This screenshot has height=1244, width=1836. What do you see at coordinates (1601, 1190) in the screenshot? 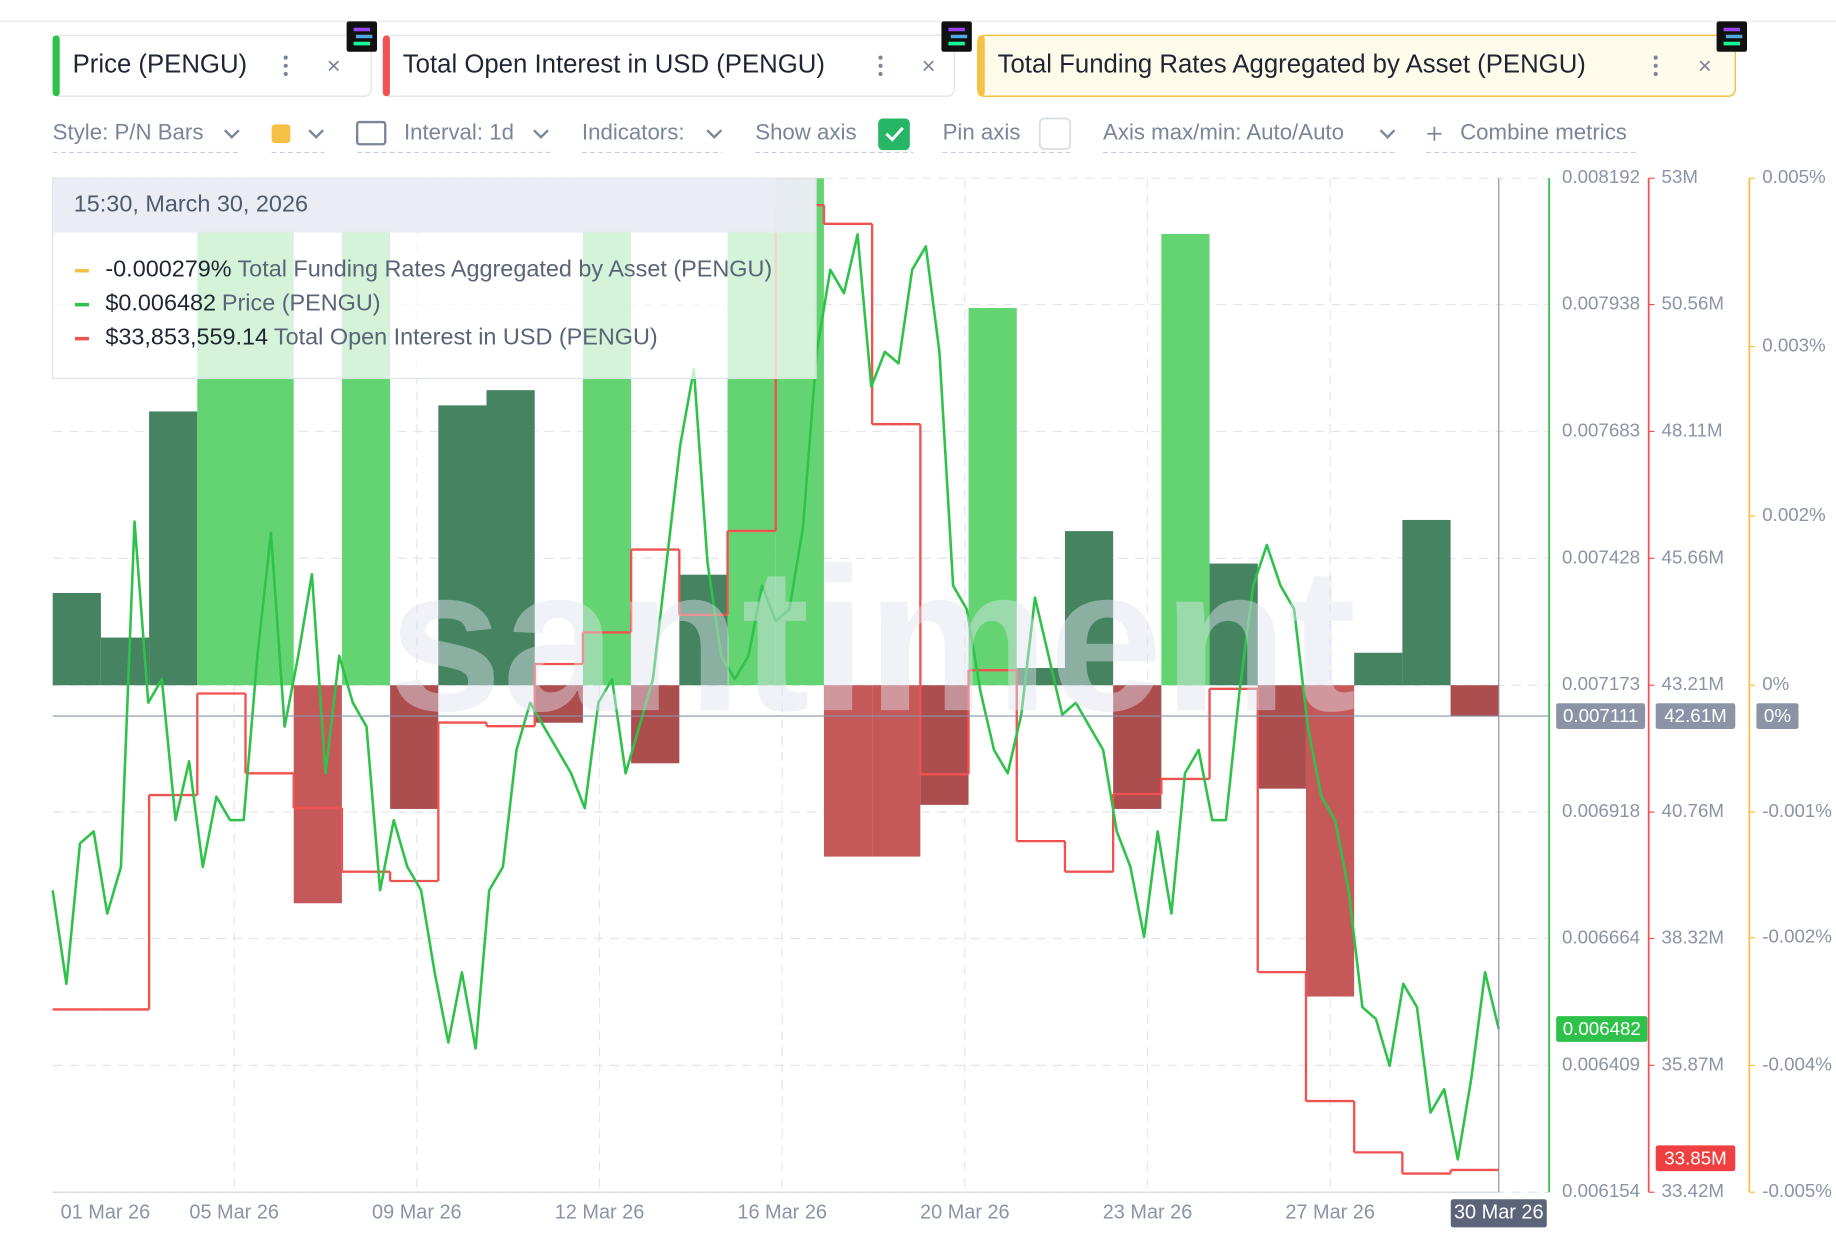
I see `price-axis-label: 0.006154` at bounding box center [1601, 1190].